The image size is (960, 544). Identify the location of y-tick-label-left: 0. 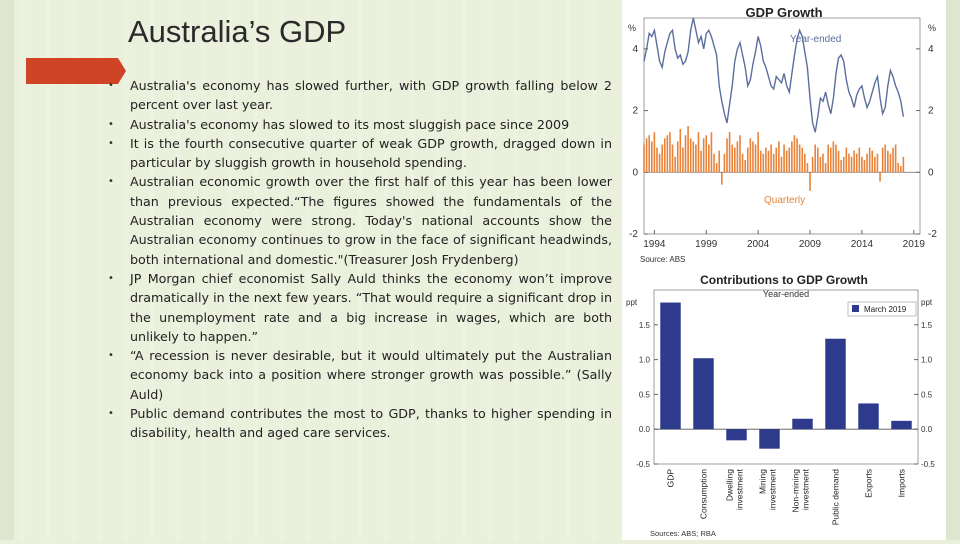
(635, 172).